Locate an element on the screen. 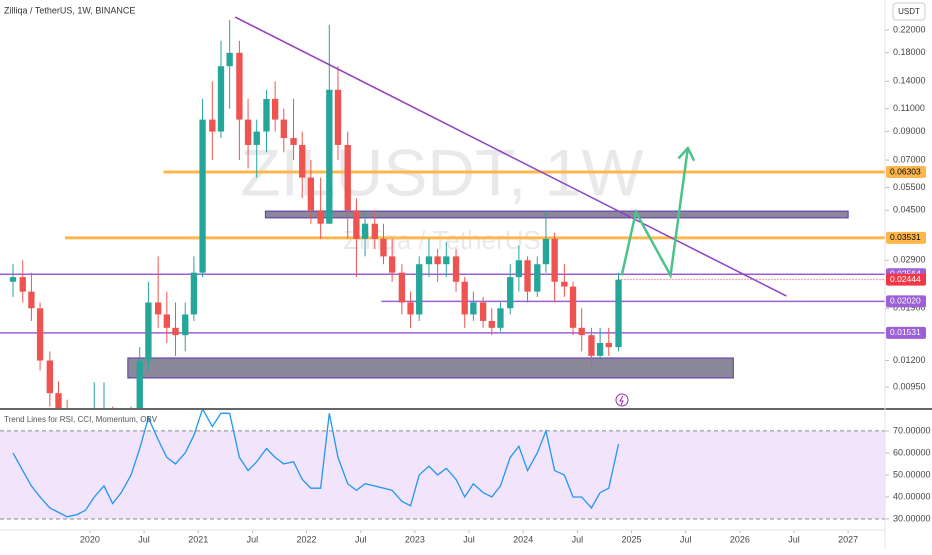  event-icon is located at coordinates (622, 400).